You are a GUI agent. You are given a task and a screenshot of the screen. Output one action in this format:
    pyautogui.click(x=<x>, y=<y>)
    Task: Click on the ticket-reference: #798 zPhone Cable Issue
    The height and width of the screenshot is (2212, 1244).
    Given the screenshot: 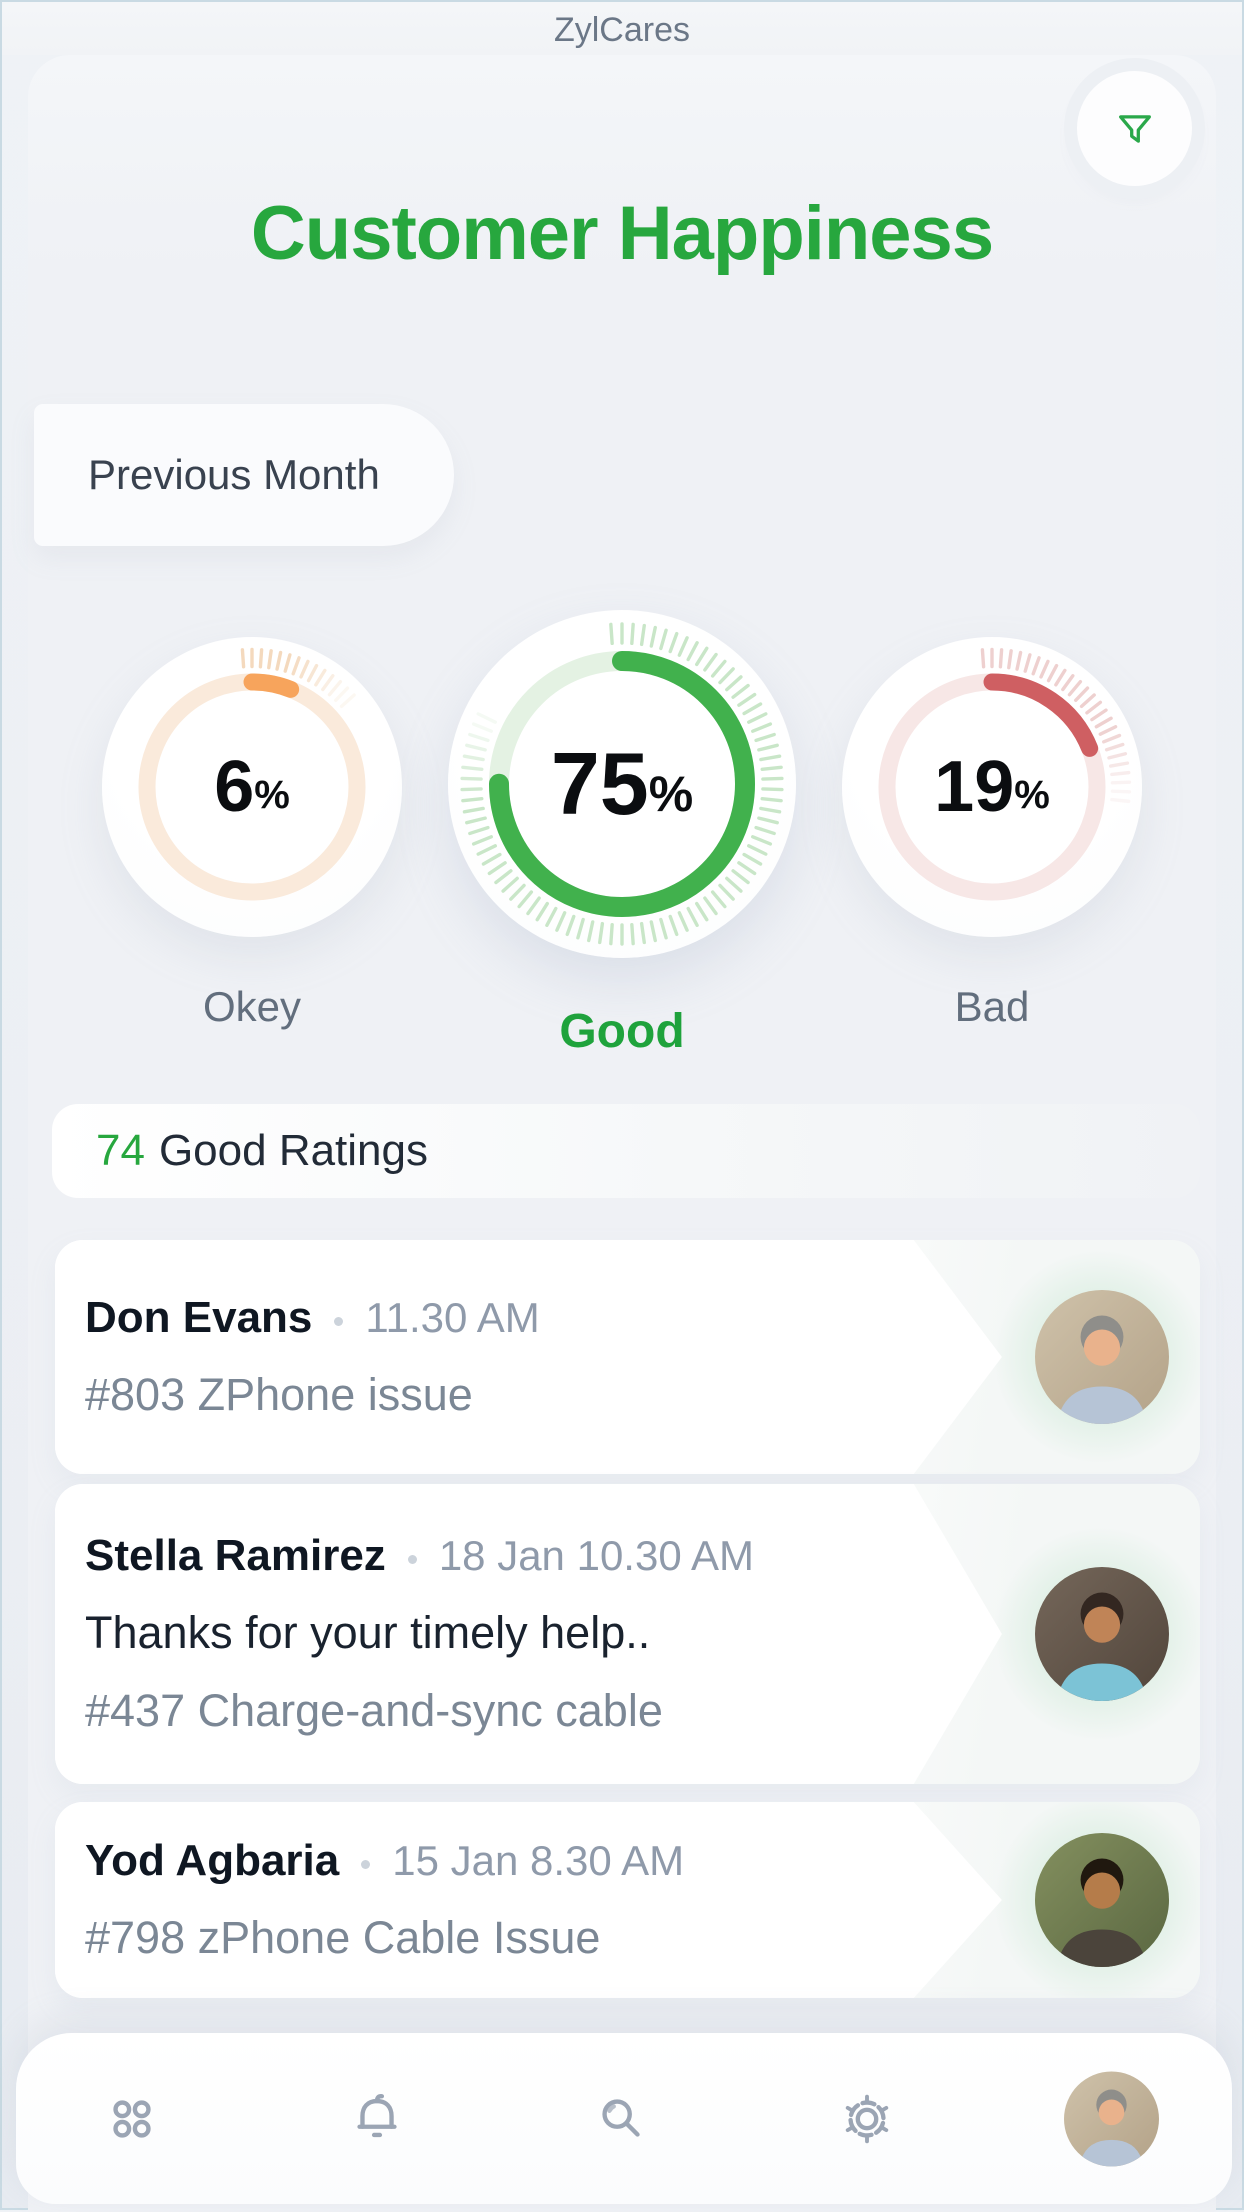 What is the action you would take?
    pyautogui.click(x=343, y=1937)
    